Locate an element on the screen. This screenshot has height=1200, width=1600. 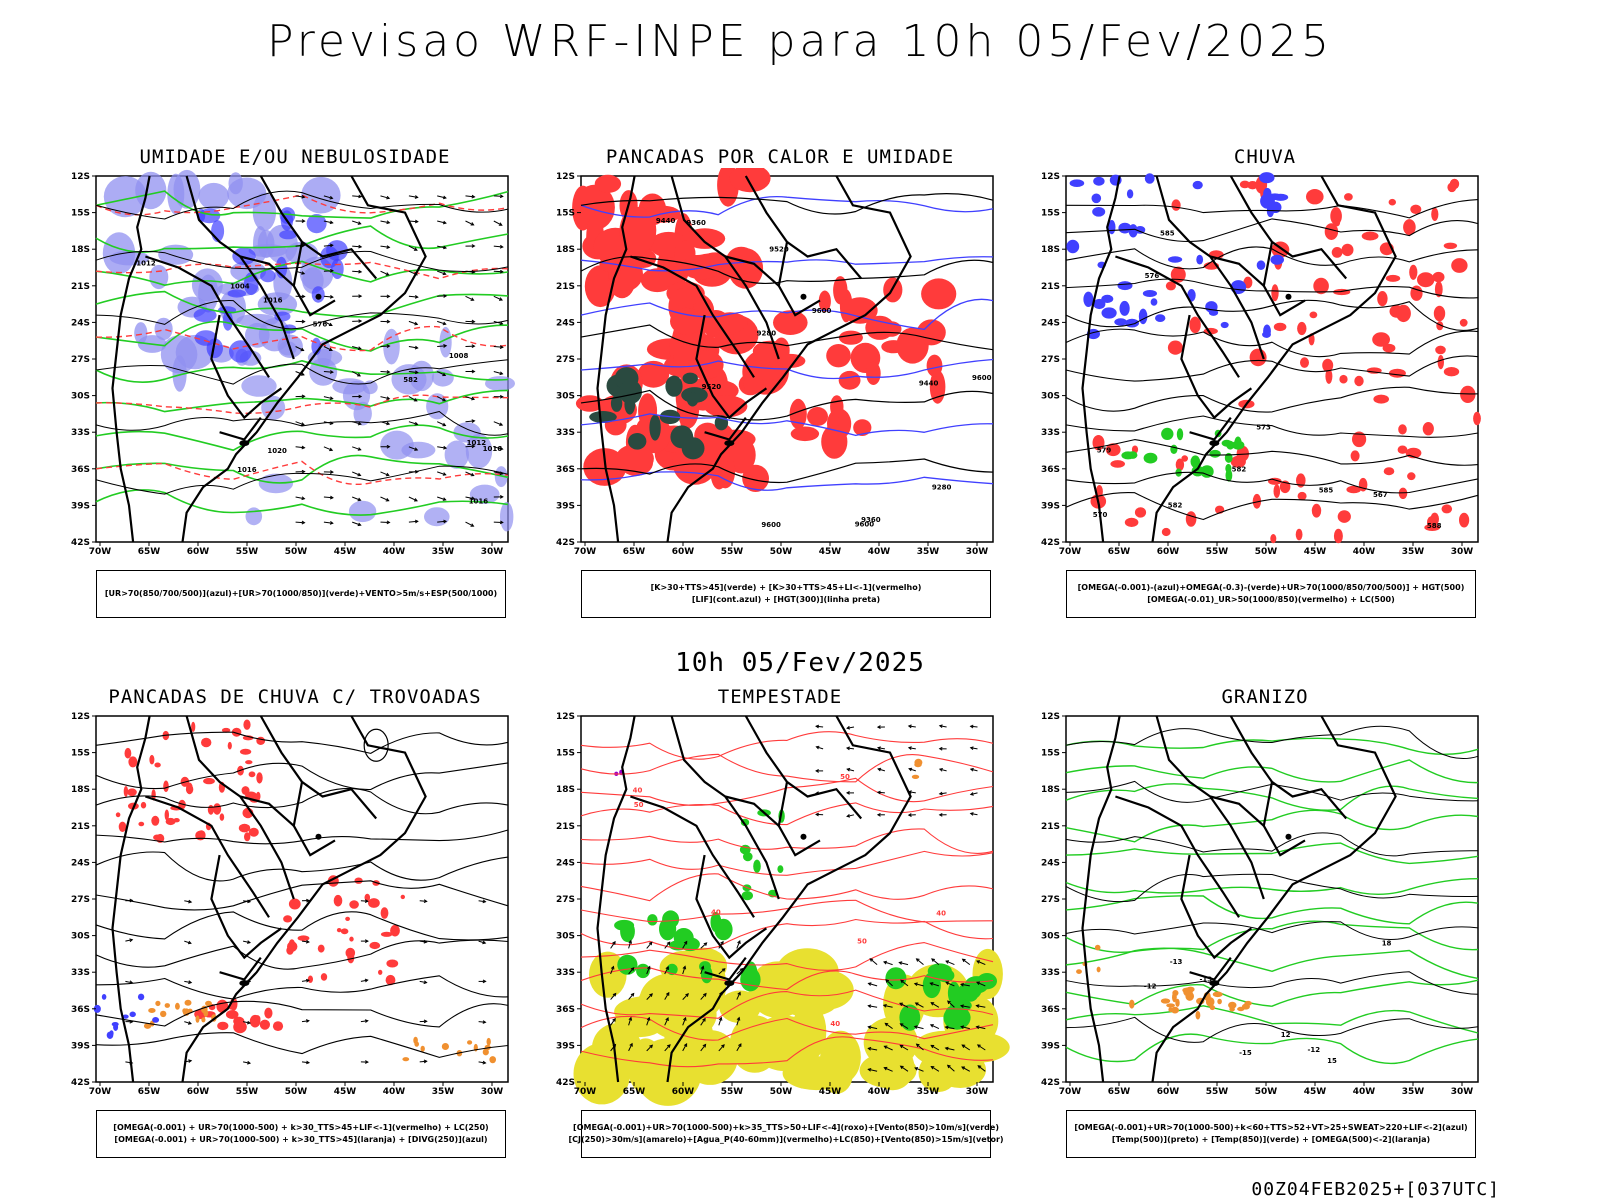
contour-label: -13 is located at coordinates (1176, 962).